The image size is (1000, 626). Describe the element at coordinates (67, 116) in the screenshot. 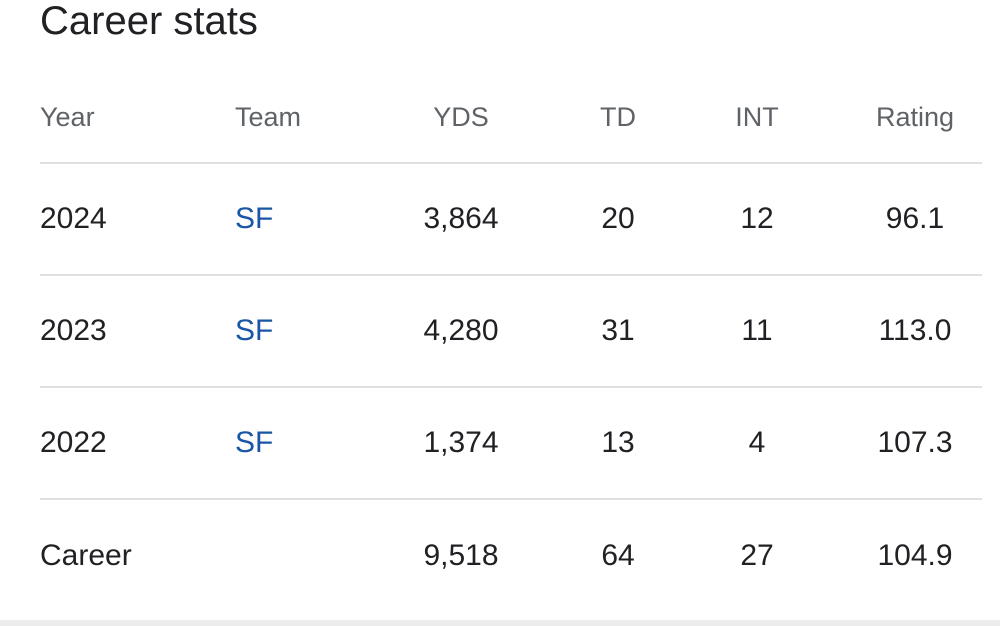

I see `column-header-year: Year` at that location.